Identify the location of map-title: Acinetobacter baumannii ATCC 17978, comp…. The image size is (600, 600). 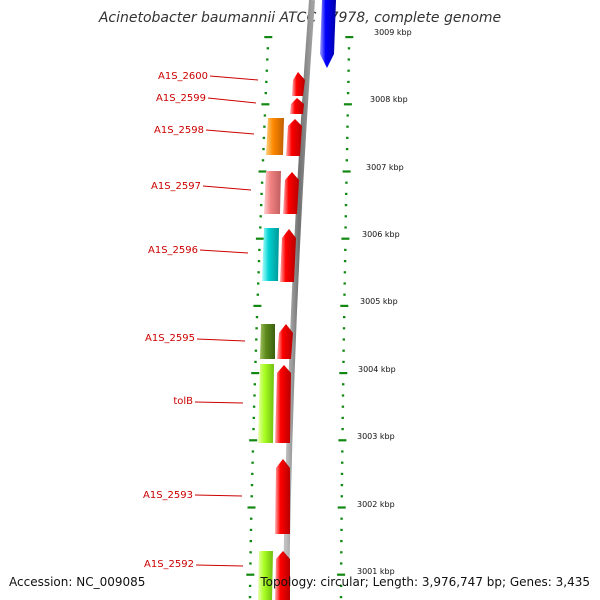
(300, 18).